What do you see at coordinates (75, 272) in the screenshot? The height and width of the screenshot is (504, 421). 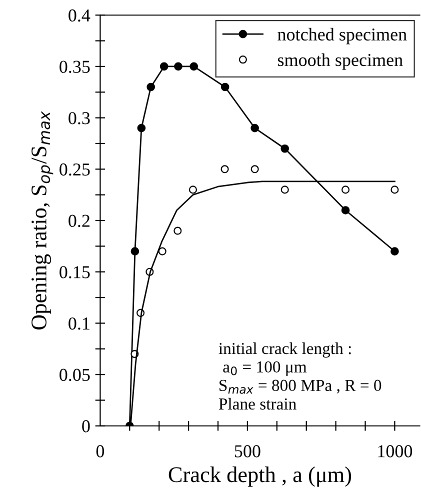 I see `y-tick-label: 0.15` at bounding box center [75, 272].